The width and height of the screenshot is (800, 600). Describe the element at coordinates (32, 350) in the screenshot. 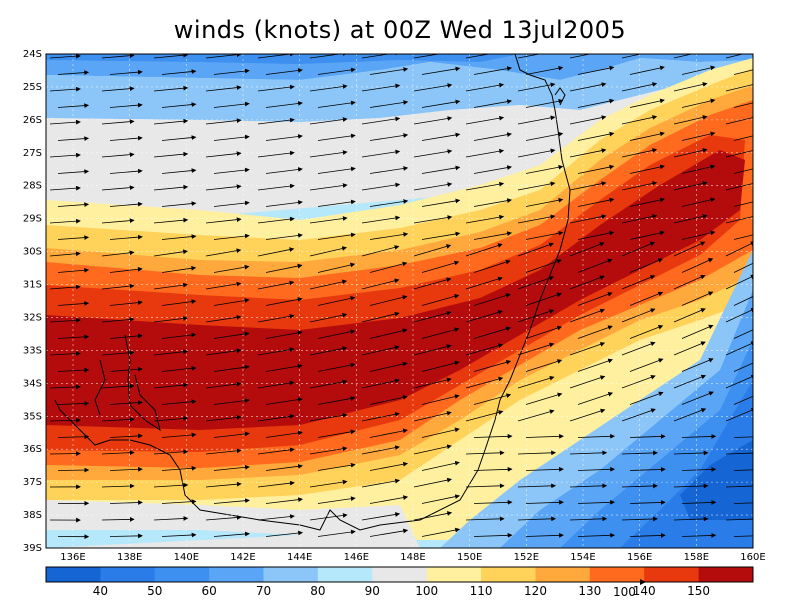

I see `lat-label: 33S` at that location.